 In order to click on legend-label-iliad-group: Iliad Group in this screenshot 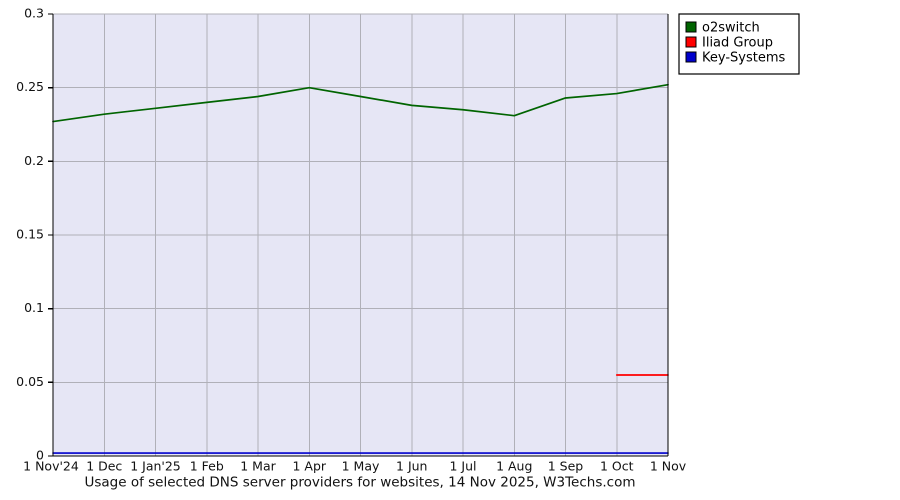, I will do `click(737, 43)`.